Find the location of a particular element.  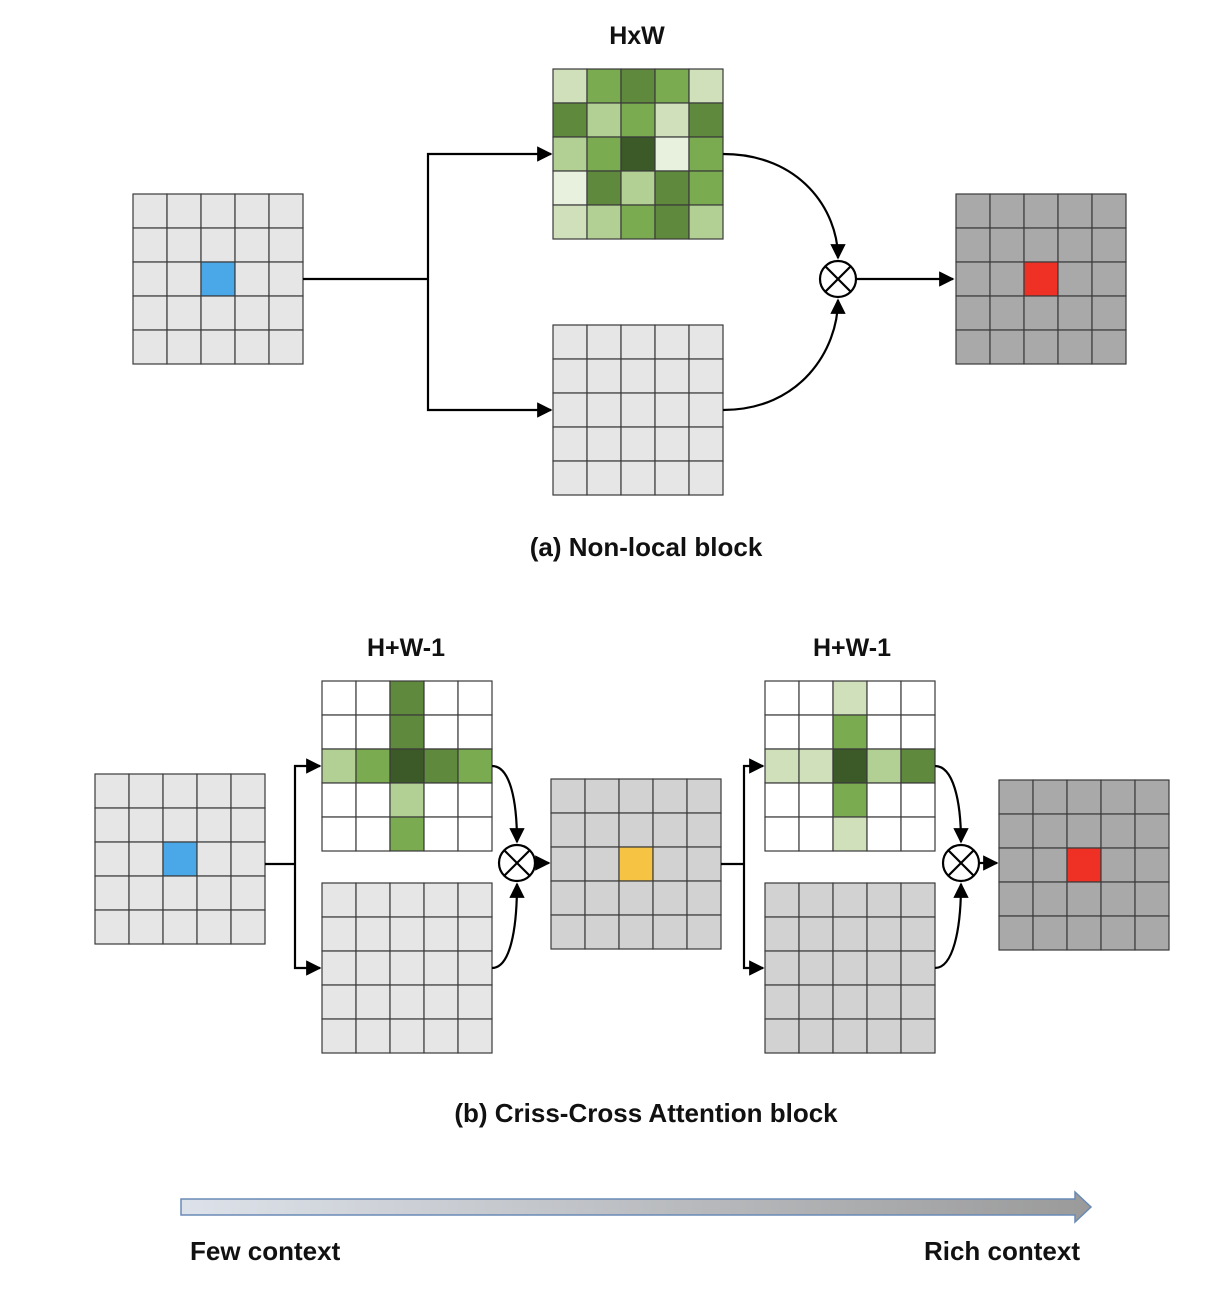

panel-a-value-to-mult is located at coordinates (784, 355).